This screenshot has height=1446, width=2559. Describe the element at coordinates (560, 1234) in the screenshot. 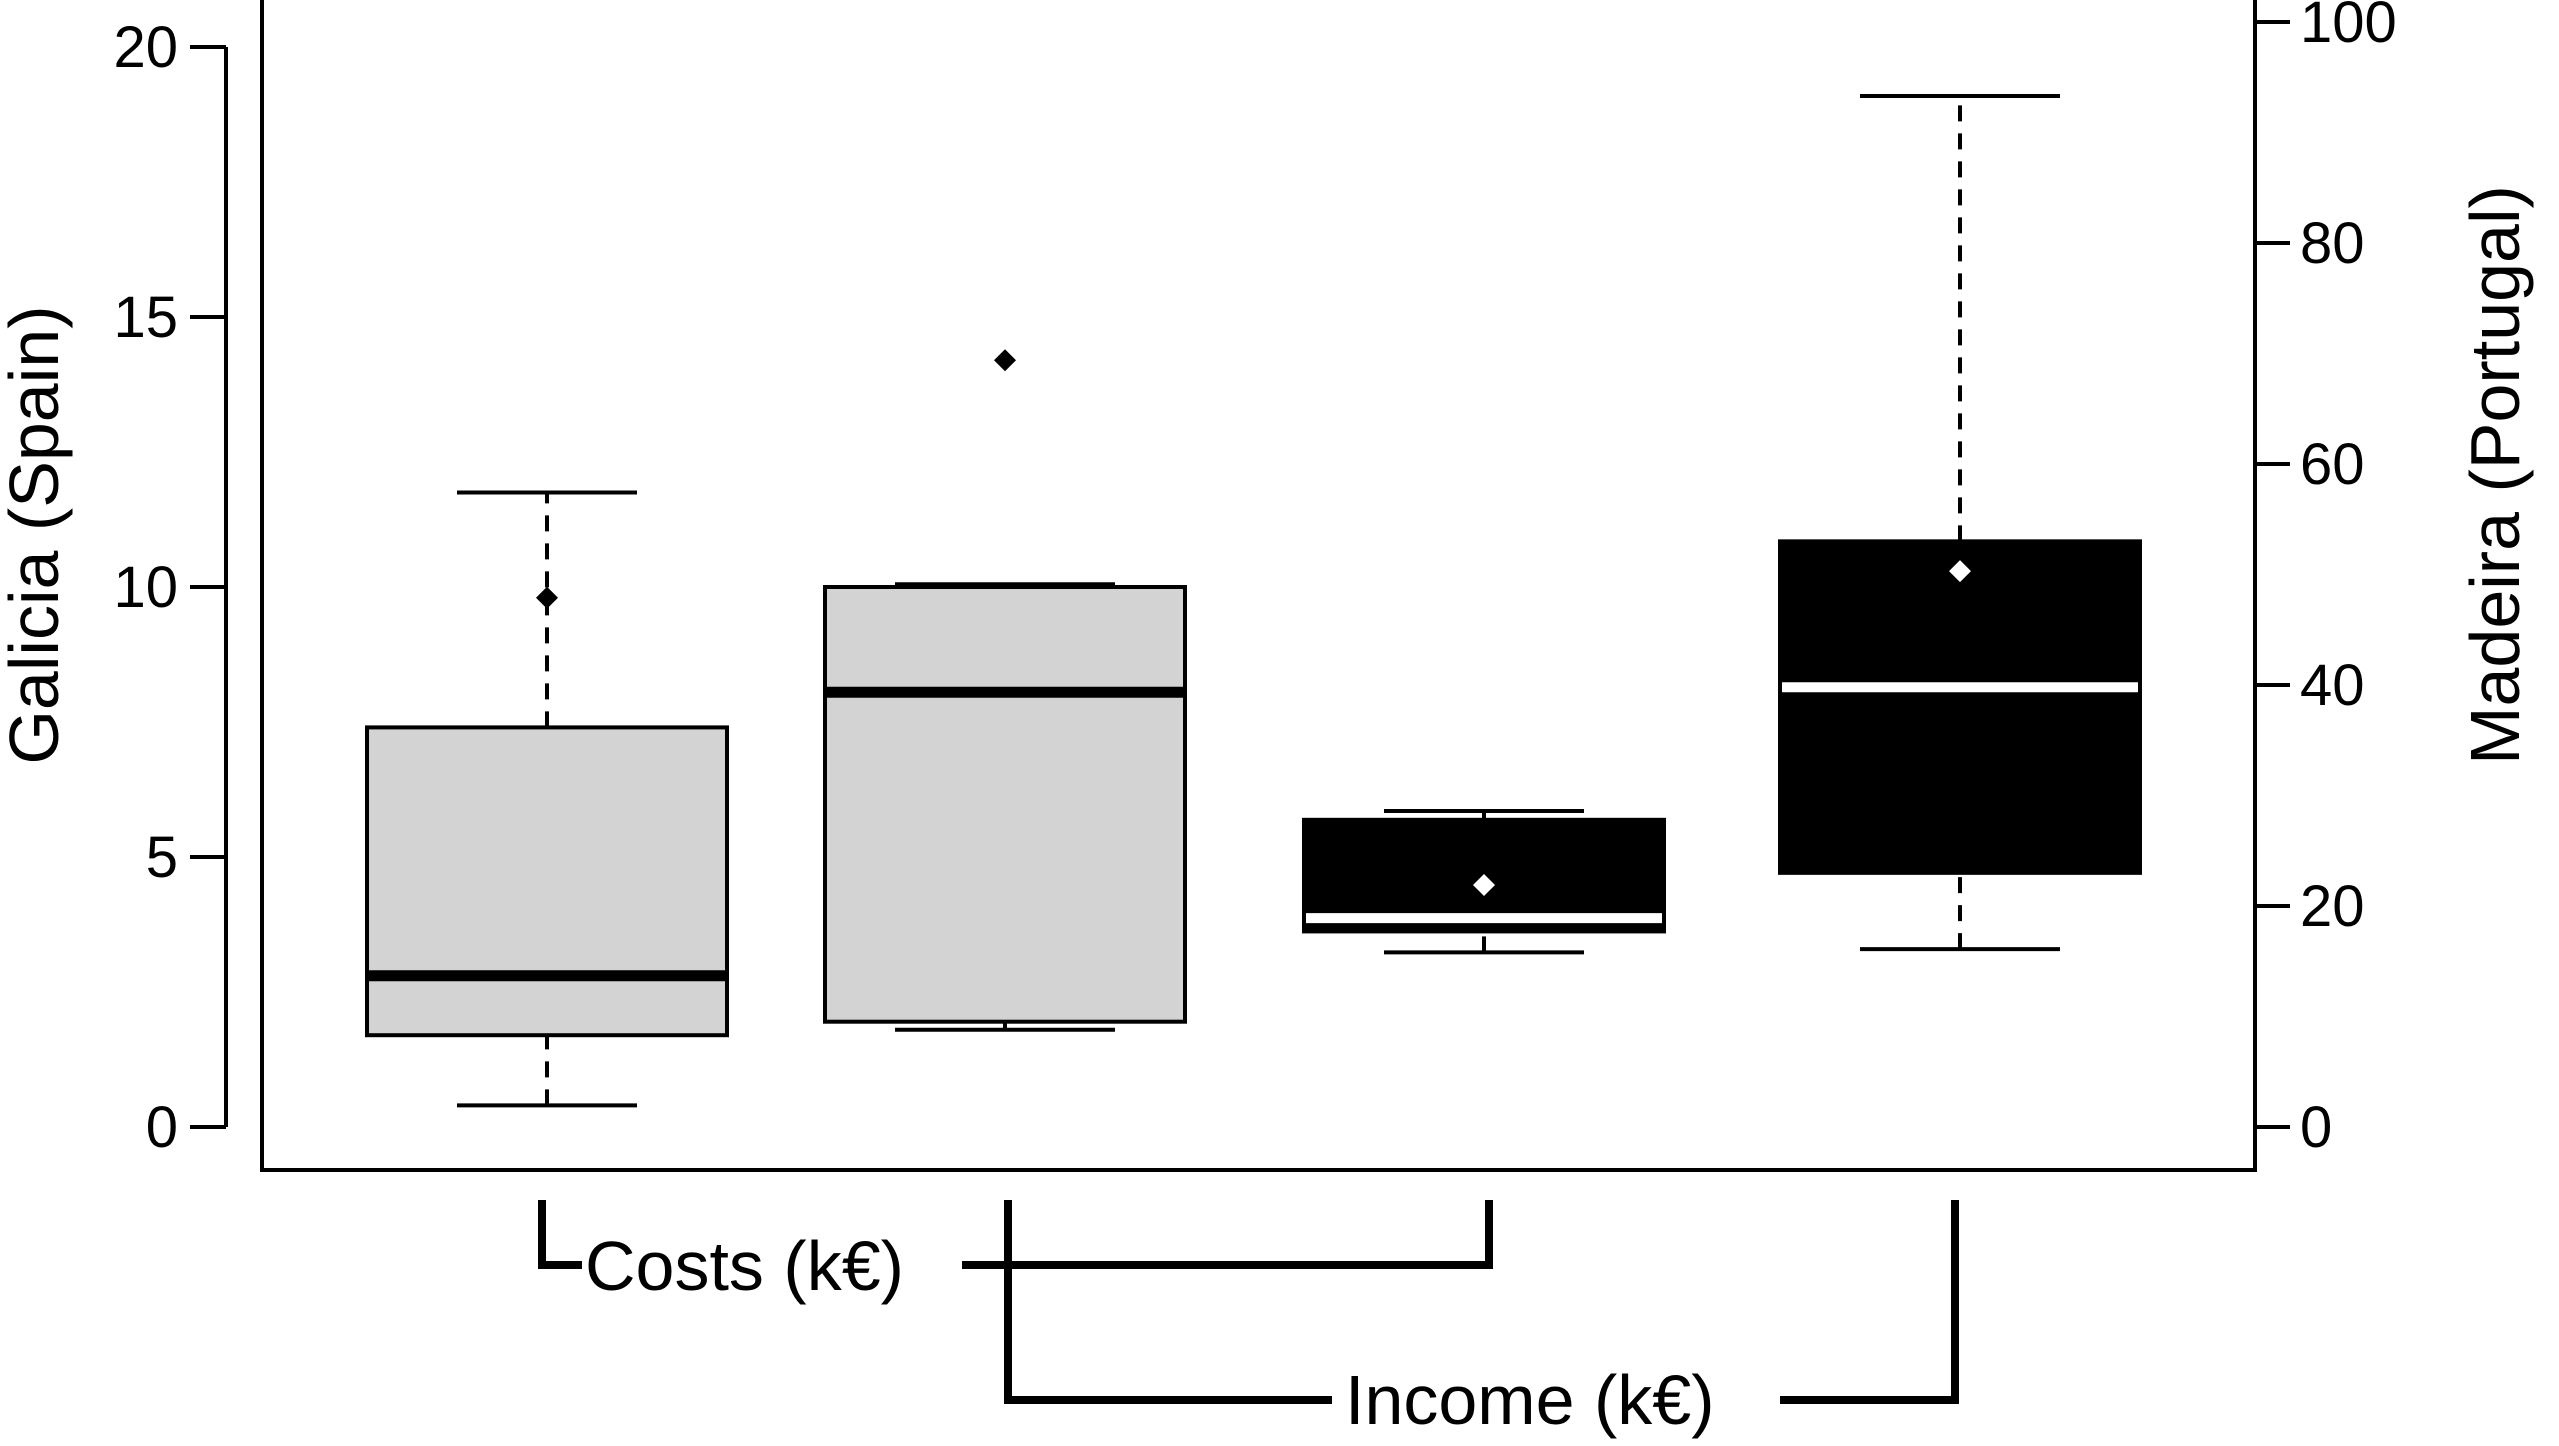

I see `costs-bracket-left` at that location.